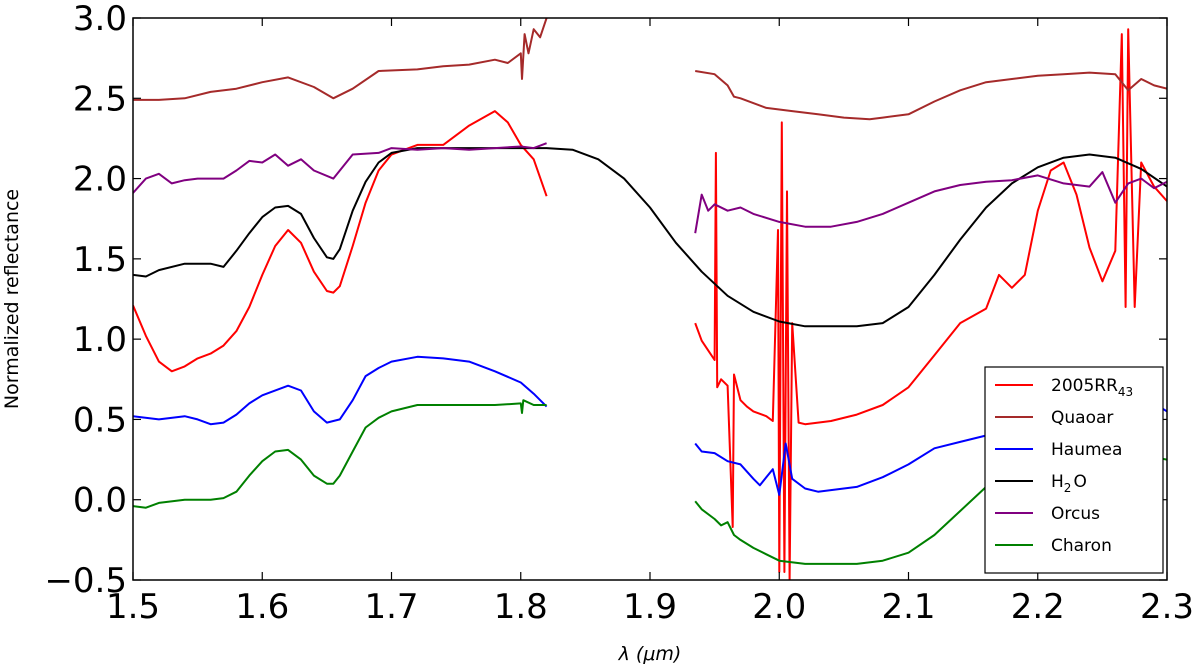  Describe the element at coordinates (100, 501) in the screenshot. I see `y-tick-label: 0.0` at that location.